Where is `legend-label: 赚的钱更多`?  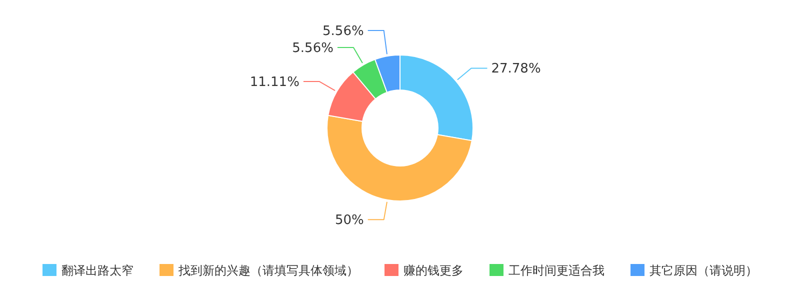 legend-label: 赚的钱更多 is located at coordinates (434, 271).